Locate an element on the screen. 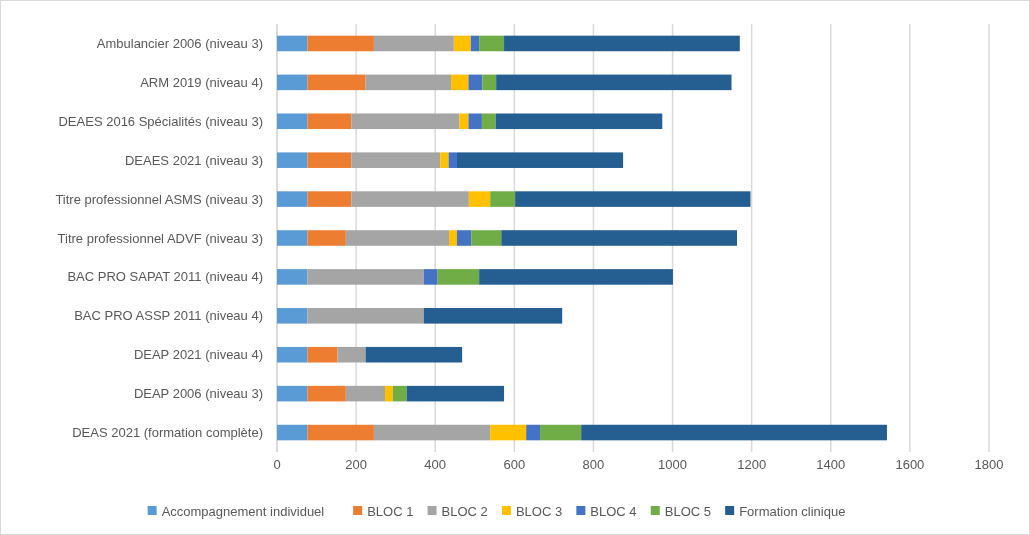 The image size is (1030, 535). y-tick-label: DEAP 2006 (niveau 3) is located at coordinates (198, 394).